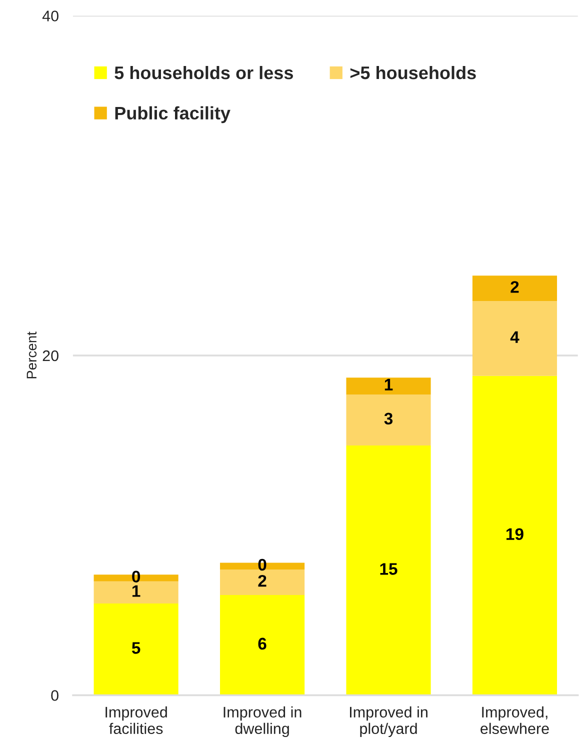 This screenshot has width=579, height=750. I want to click on data-label: 19, so click(515, 534).